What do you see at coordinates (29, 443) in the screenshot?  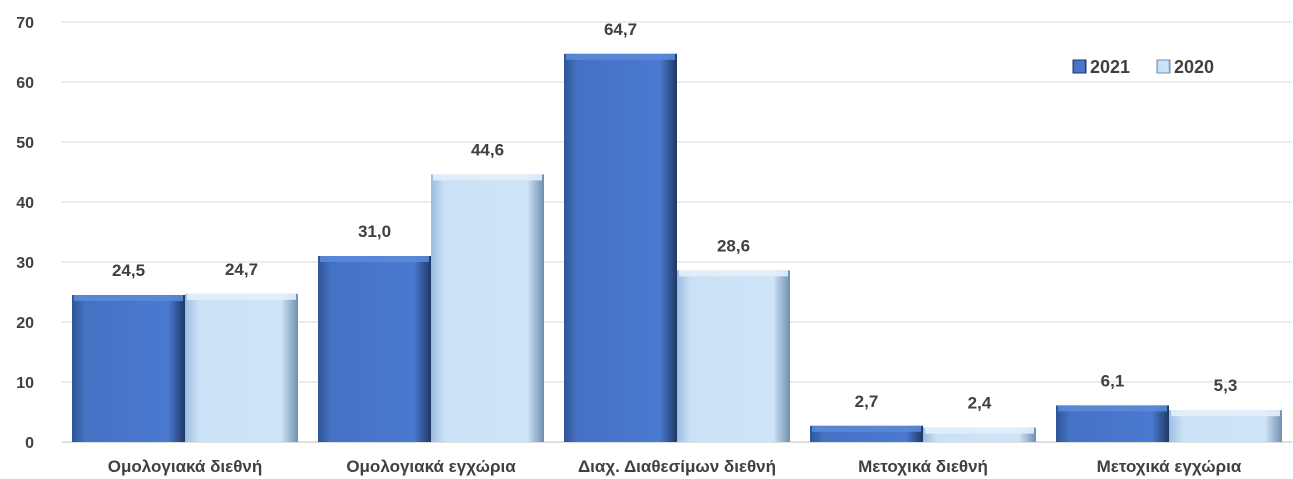 I see `y-tick-label: 0` at bounding box center [29, 443].